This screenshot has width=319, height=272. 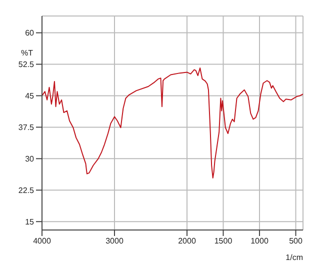 I want to click on x-tick-label: 3000, so click(x=115, y=241).